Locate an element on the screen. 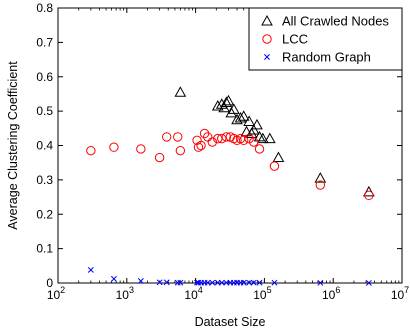 Image resolution: width=410 pixels, height=331 pixels. legend: All Crawled Nodes LCC Random Graph is located at coordinates (325, 39).